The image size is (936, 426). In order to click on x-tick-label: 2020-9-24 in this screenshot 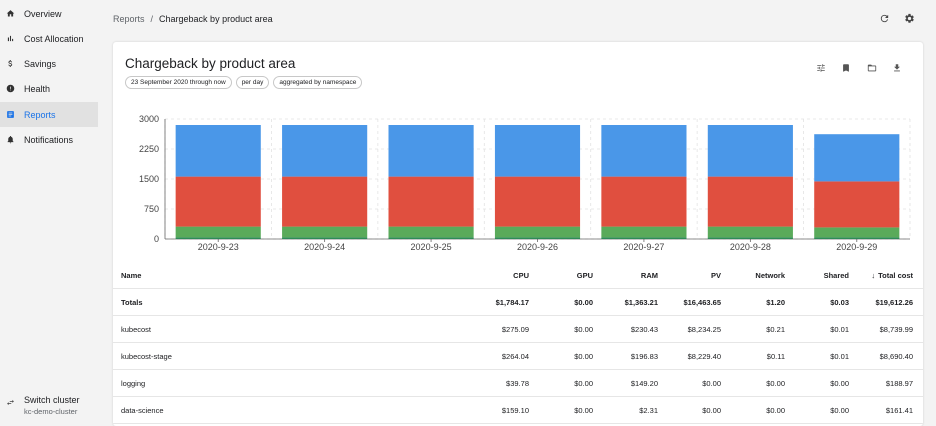, I will do `click(324, 247)`.